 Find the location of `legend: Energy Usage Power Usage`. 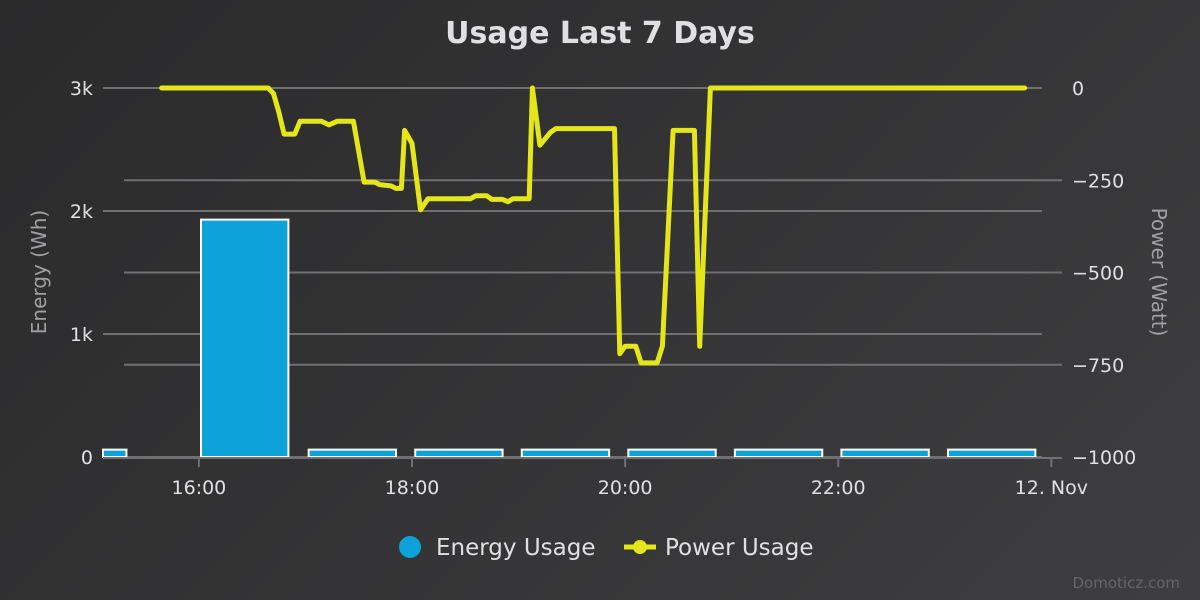

legend: Energy Usage Power Usage is located at coordinates (606, 548).